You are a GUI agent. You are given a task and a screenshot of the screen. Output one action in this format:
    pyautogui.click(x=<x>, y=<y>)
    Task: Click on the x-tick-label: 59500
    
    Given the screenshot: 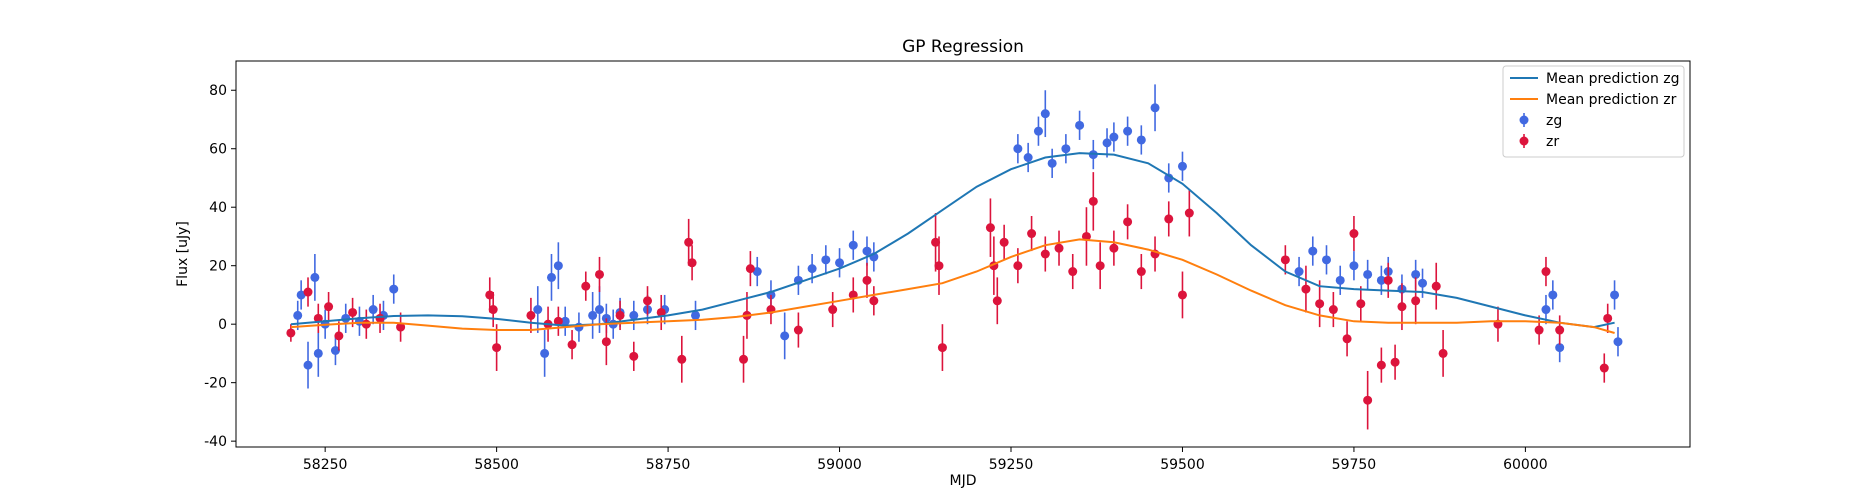 What is the action you would take?
    pyautogui.click(x=1182, y=465)
    